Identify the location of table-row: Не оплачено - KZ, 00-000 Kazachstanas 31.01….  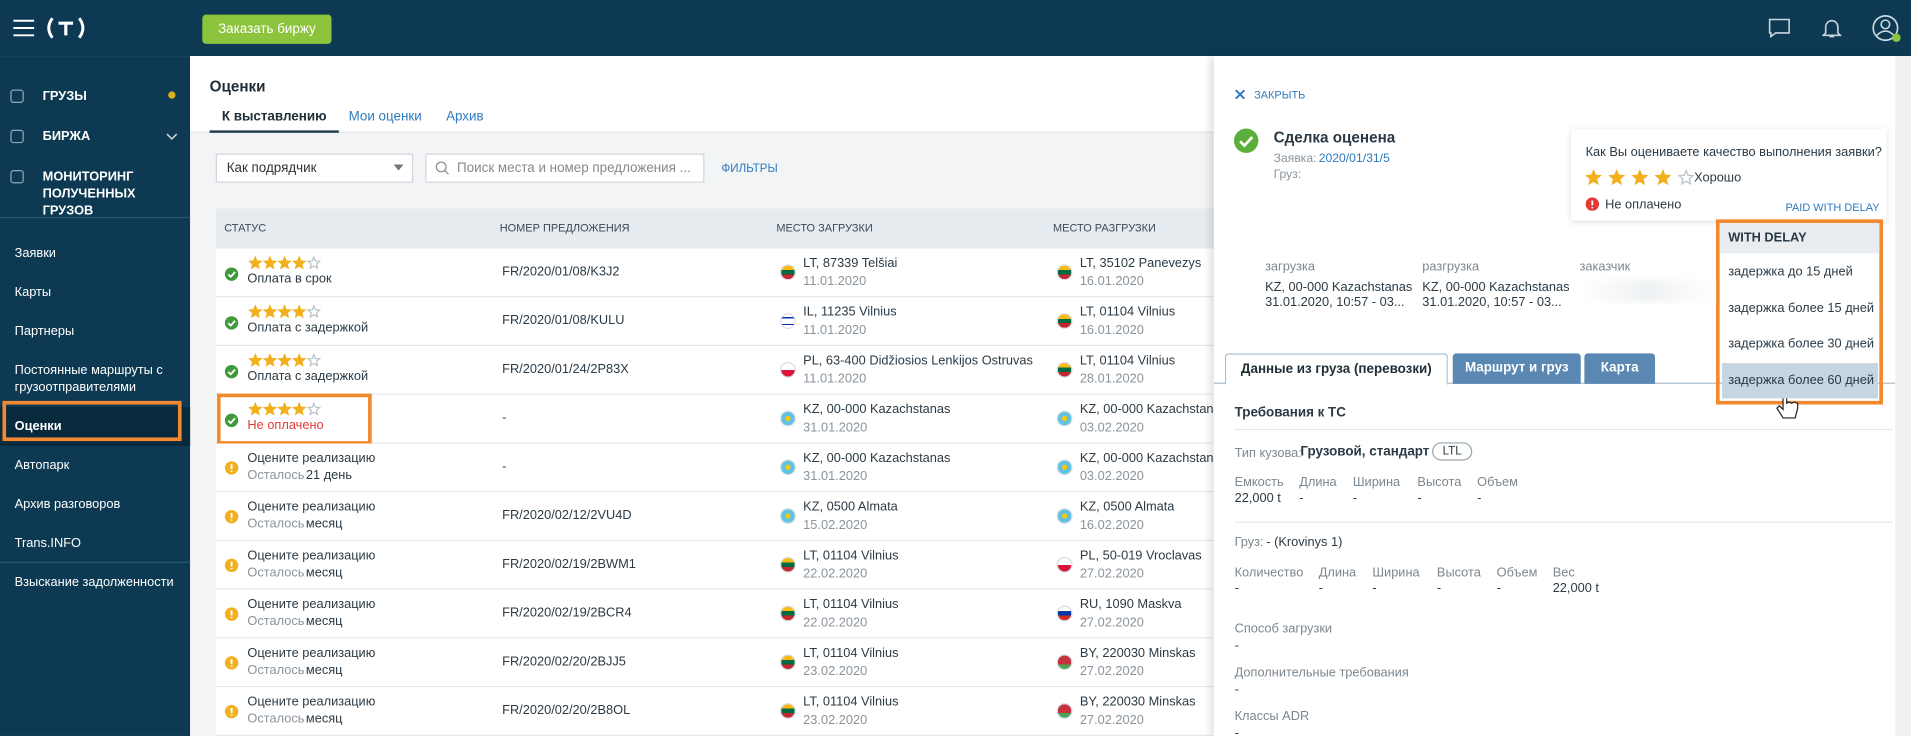
(714, 419).